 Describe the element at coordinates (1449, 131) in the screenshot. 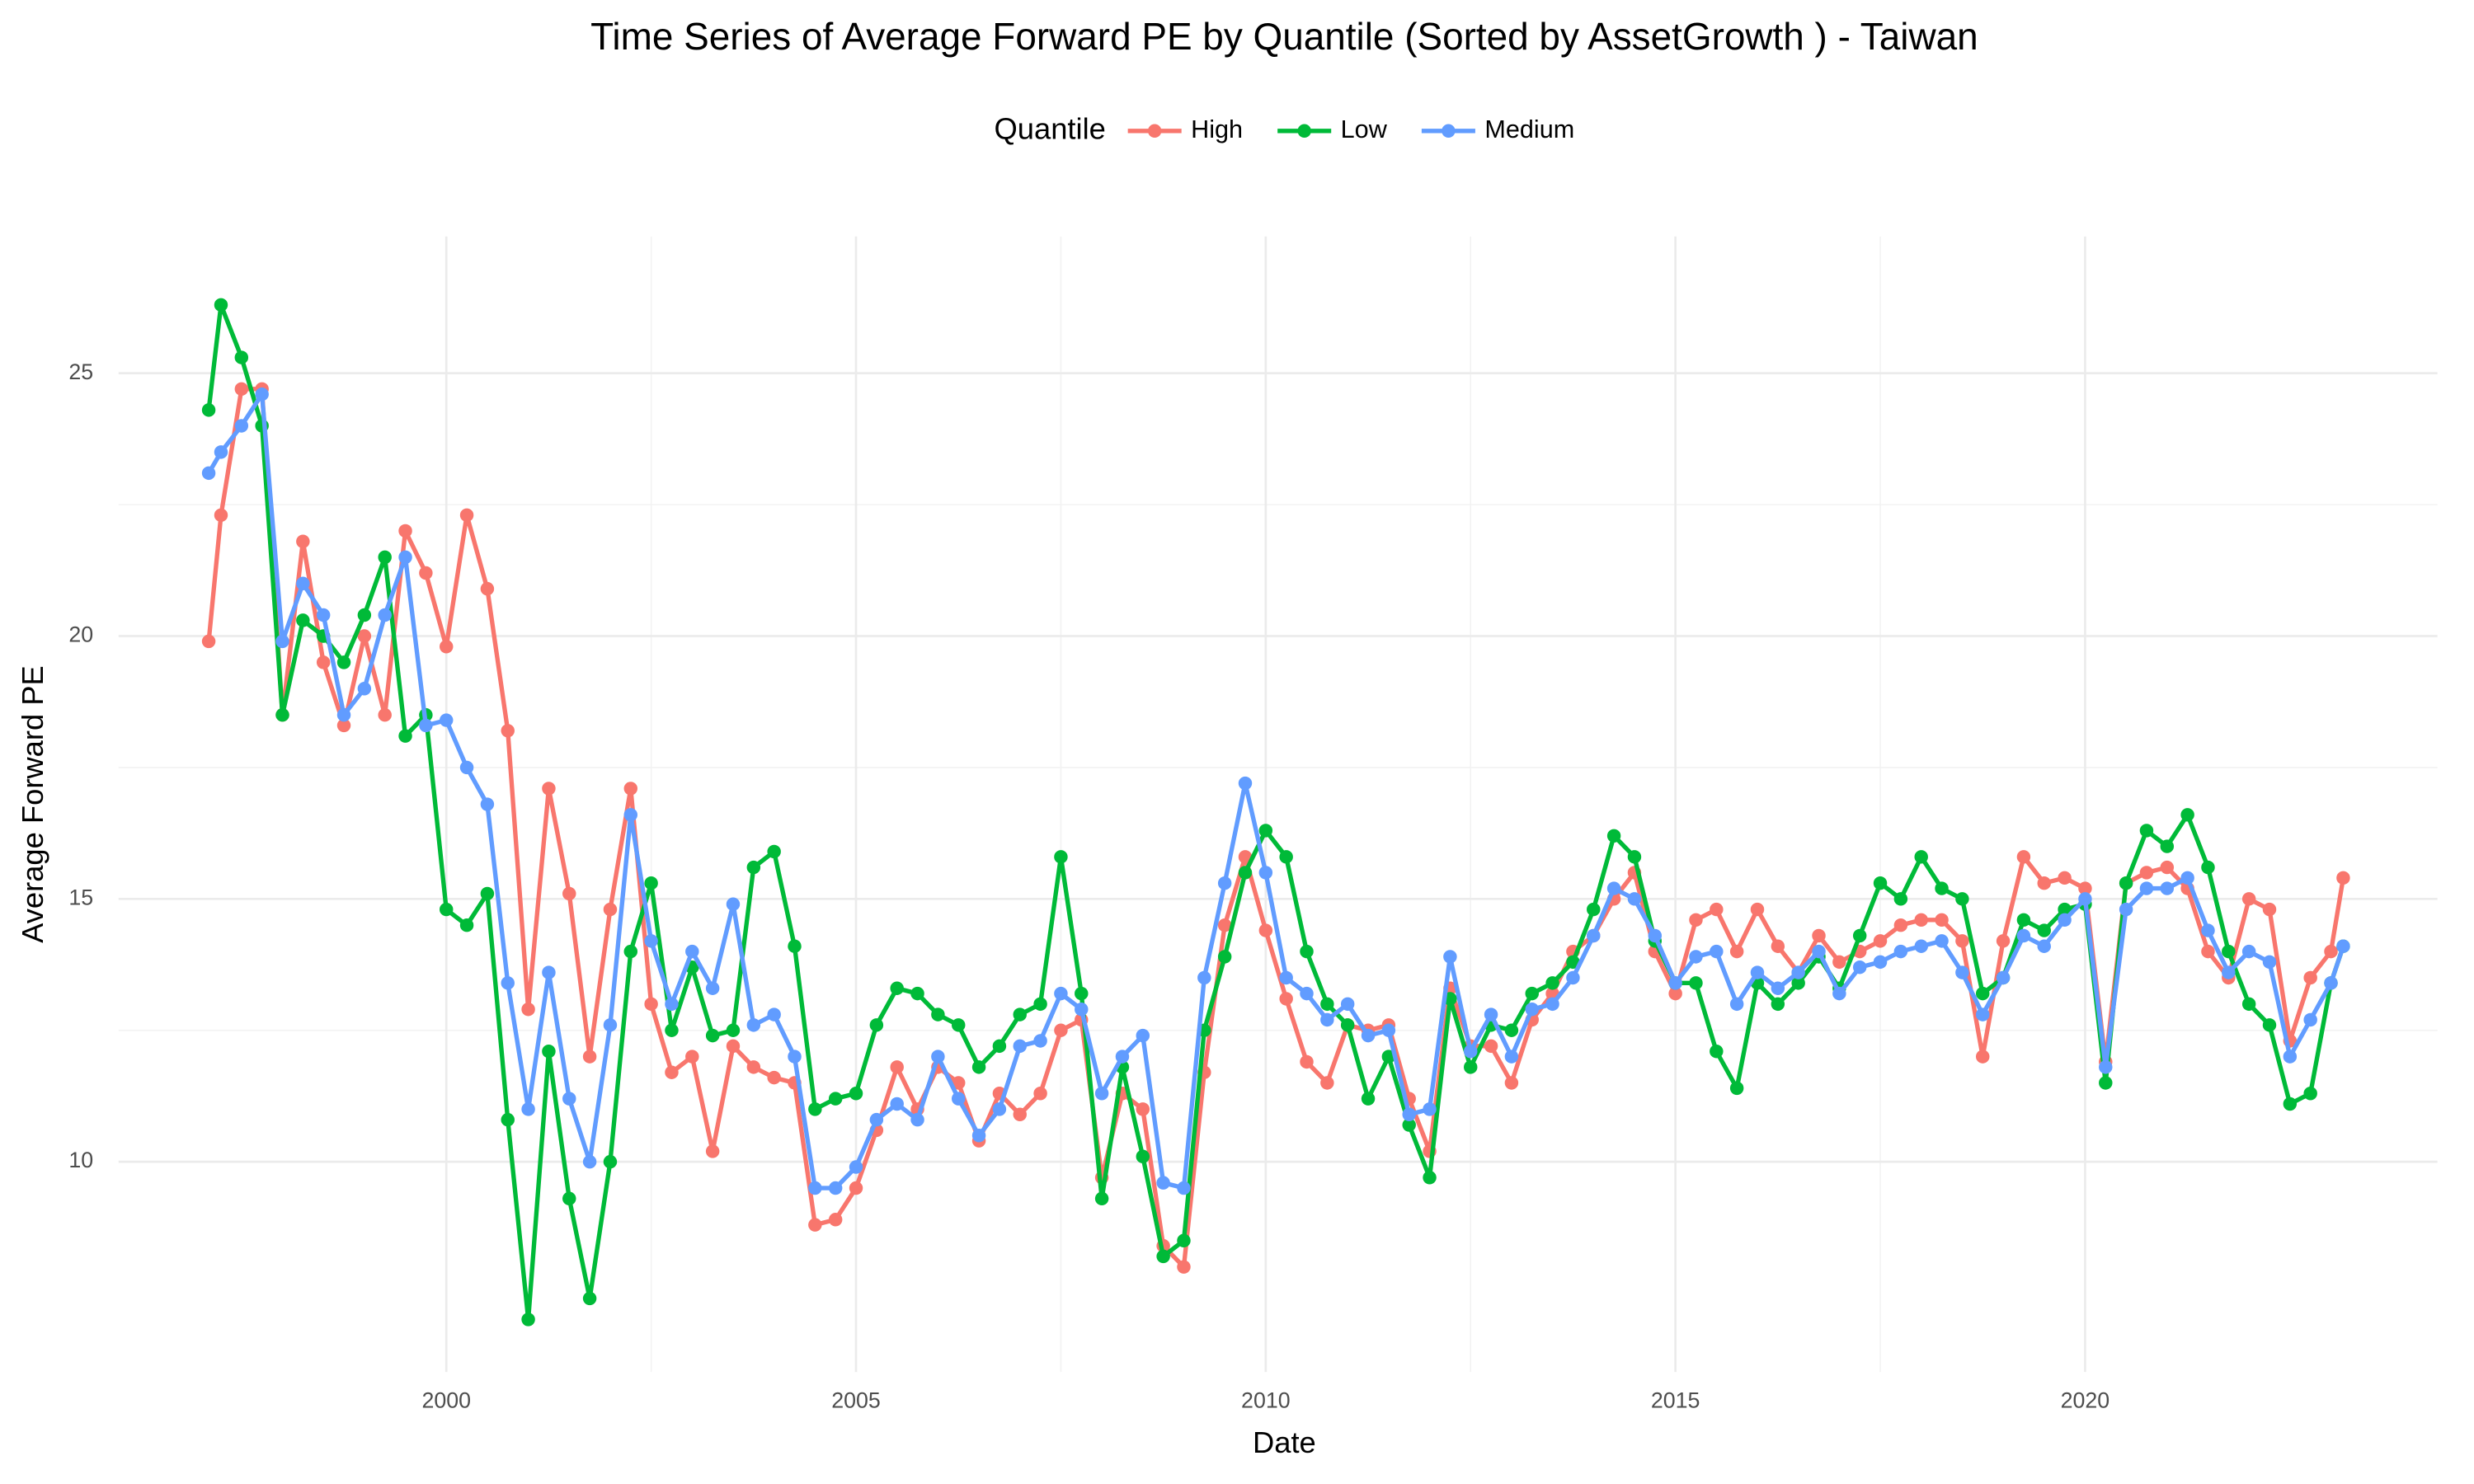

I see `legend-key-point` at that location.